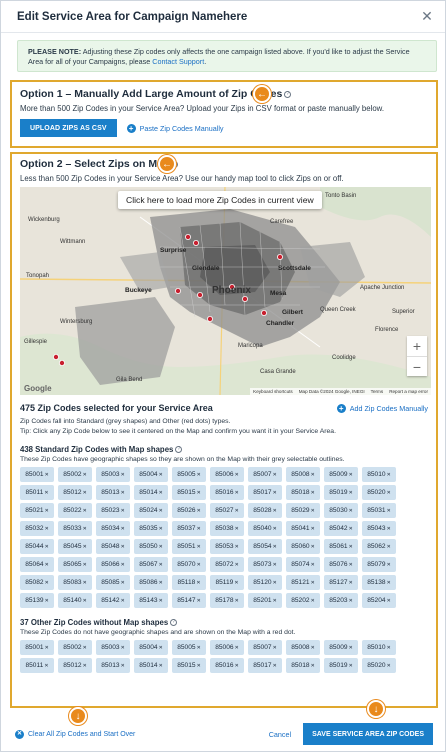 This screenshot has width=446, height=752. I want to click on upload-csv-button: UPLOAD ZIPS AS CSV, so click(68, 128).